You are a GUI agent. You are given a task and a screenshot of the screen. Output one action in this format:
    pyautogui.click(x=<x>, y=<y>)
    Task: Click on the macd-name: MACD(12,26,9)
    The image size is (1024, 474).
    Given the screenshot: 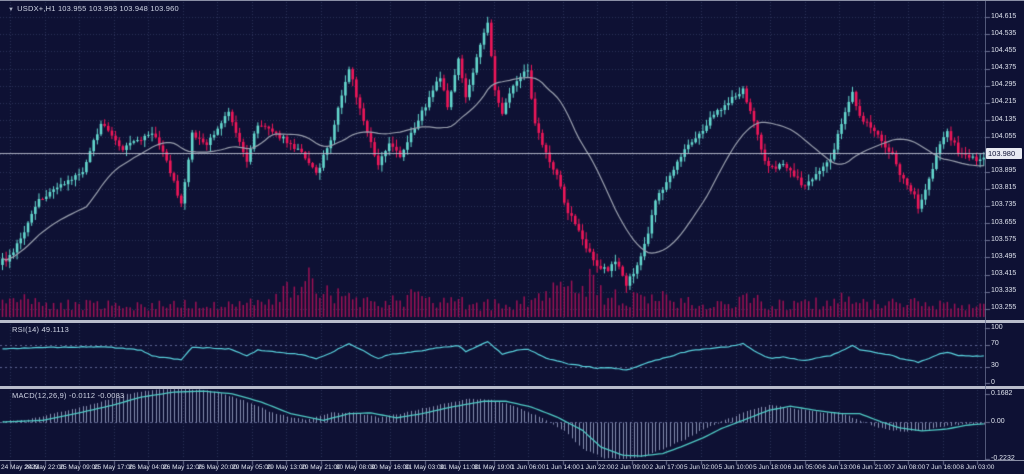 What is the action you would take?
    pyautogui.click(x=39, y=395)
    